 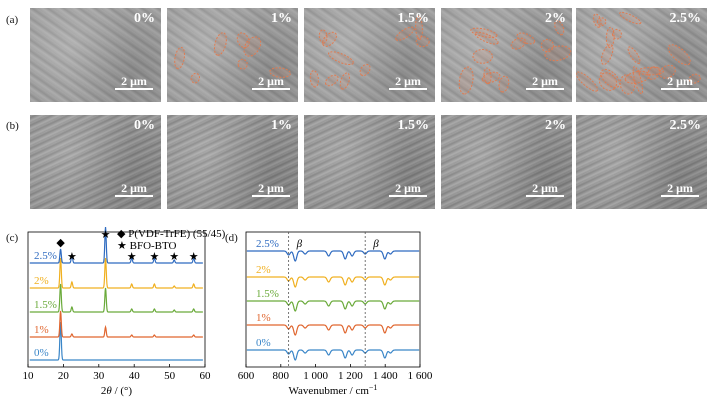 I want to click on xrd-series-2%, so click(x=116, y=273).